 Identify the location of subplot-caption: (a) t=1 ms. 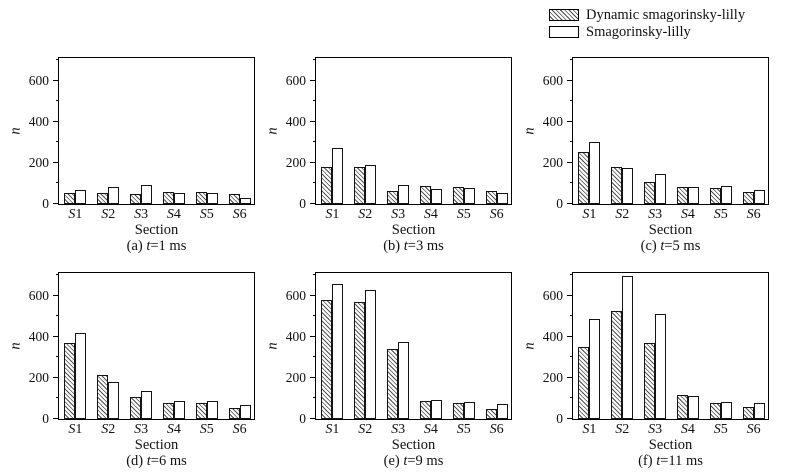
(156, 246).